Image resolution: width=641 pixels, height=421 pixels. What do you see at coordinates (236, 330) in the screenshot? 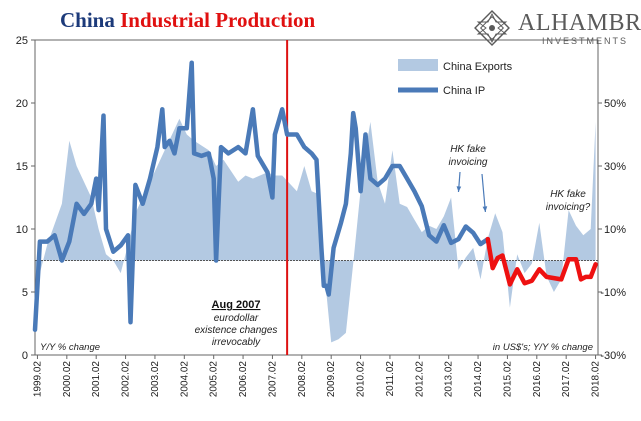
I see `aug-2007-annotation-line: existence changes` at bounding box center [236, 330].